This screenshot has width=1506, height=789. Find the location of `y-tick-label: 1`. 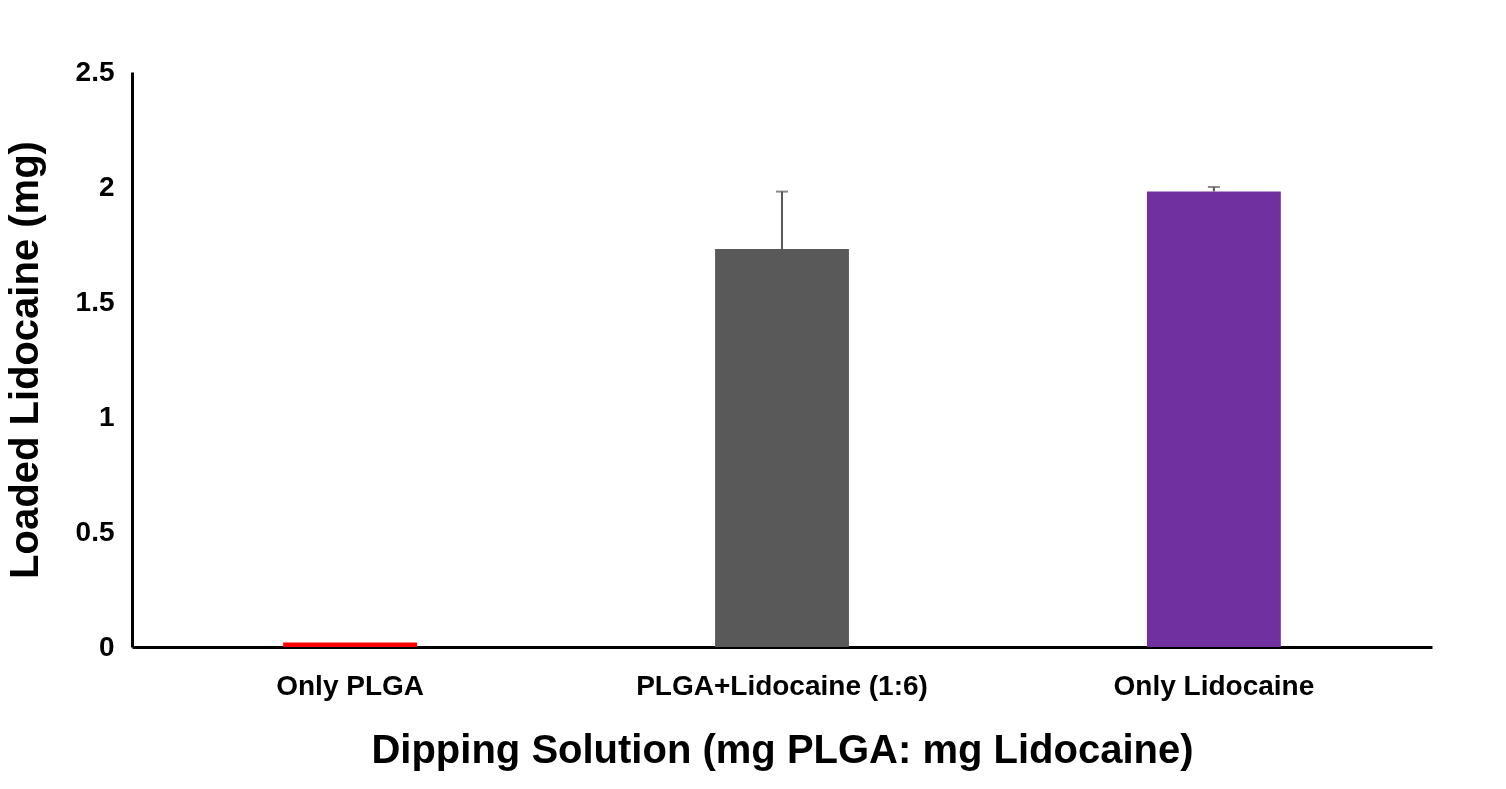

y-tick-label: 1 is located at coordinates (106, 416).